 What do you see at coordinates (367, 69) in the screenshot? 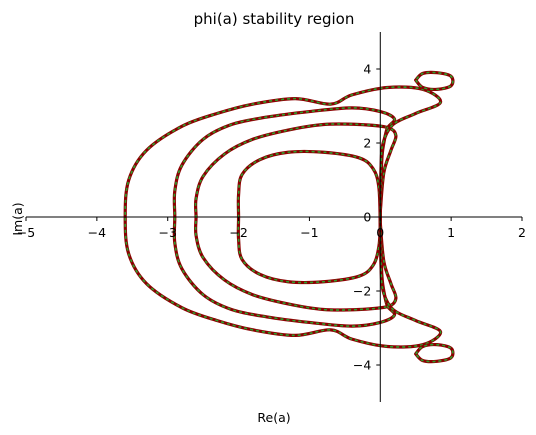
I see `y-tick-label: 4` at bounding box center [367, 69].